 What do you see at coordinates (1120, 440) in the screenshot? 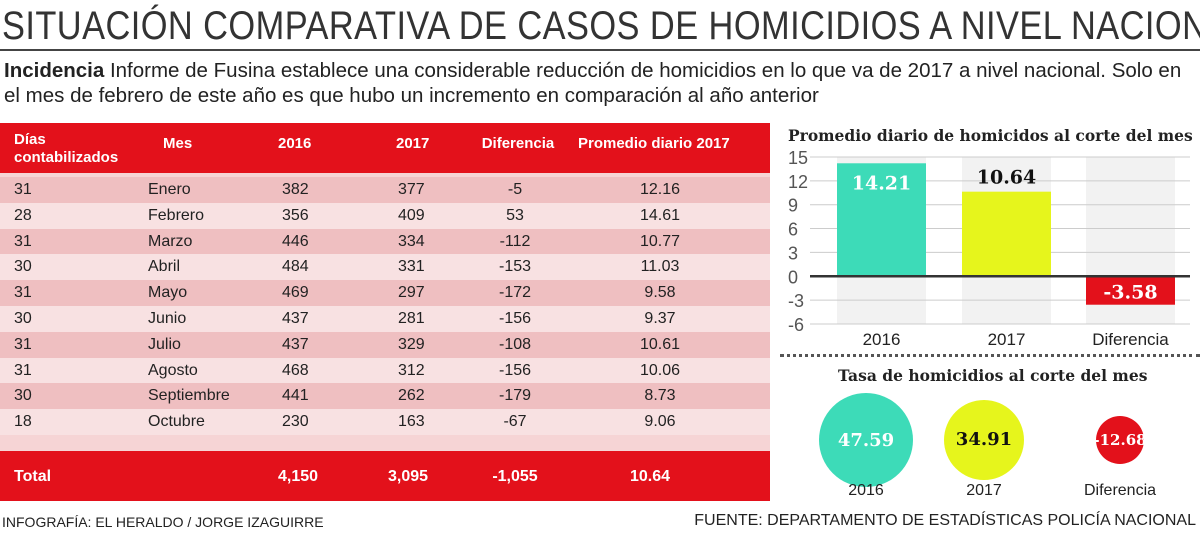
I see `bubble-diferencia: -12.68` at bounding box center [1120, 440].